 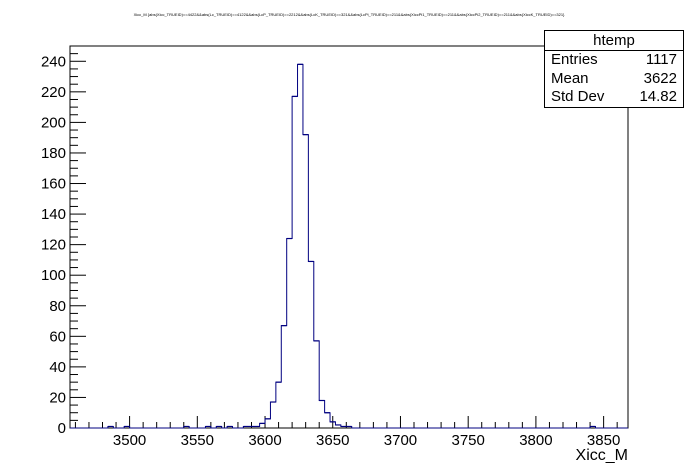 I want to click on y-tick-label: 220, so click(x=53, y=92).